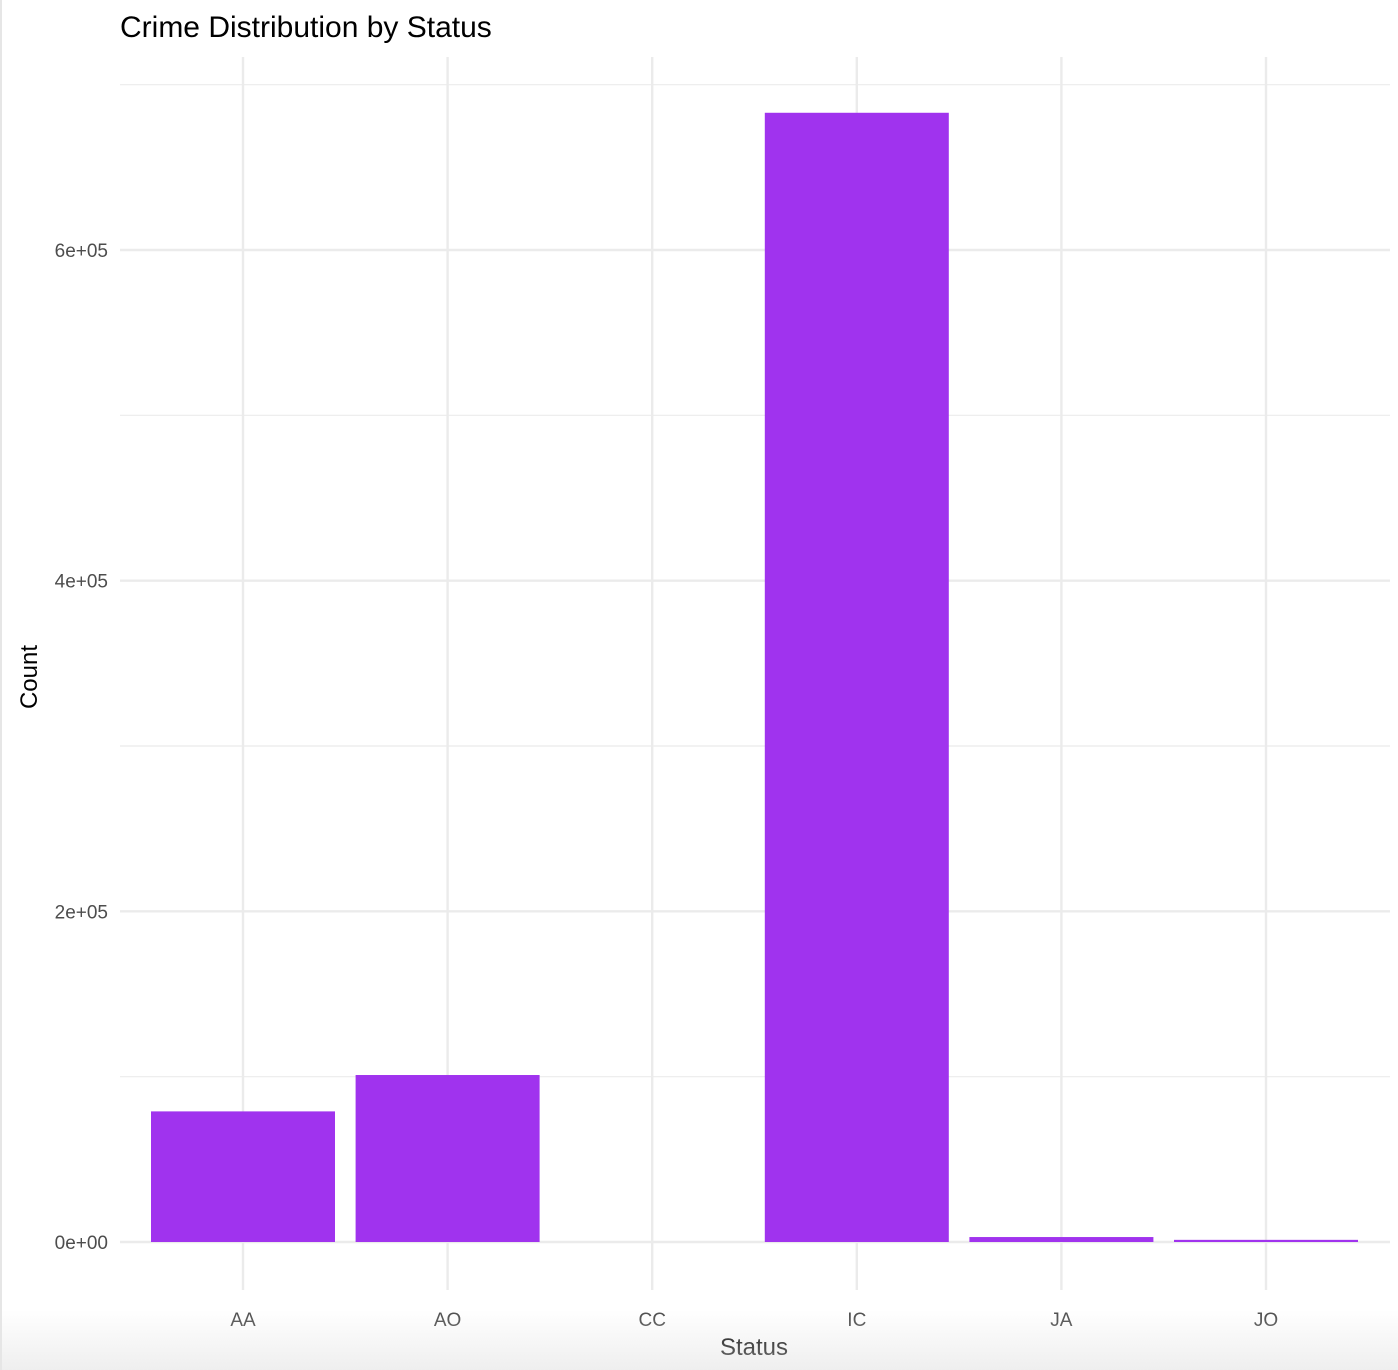 The height and width of the screenshot is (1370, 1398). What do you see at coordinates (856, 1320) in the screenshot?
I see `x-tick-label: IC` at bounding box center [856, 1320].